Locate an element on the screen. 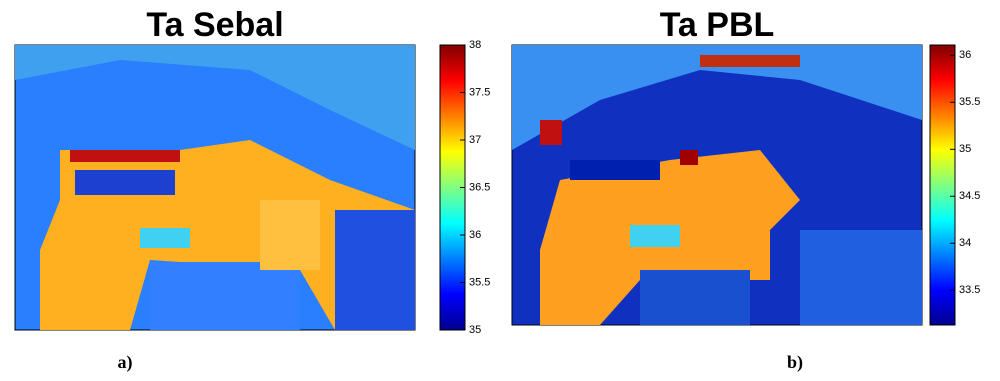 This screenshot has height=381, width=1000. colorbar-tick-label: 38 is located at coordinates (475, 45).